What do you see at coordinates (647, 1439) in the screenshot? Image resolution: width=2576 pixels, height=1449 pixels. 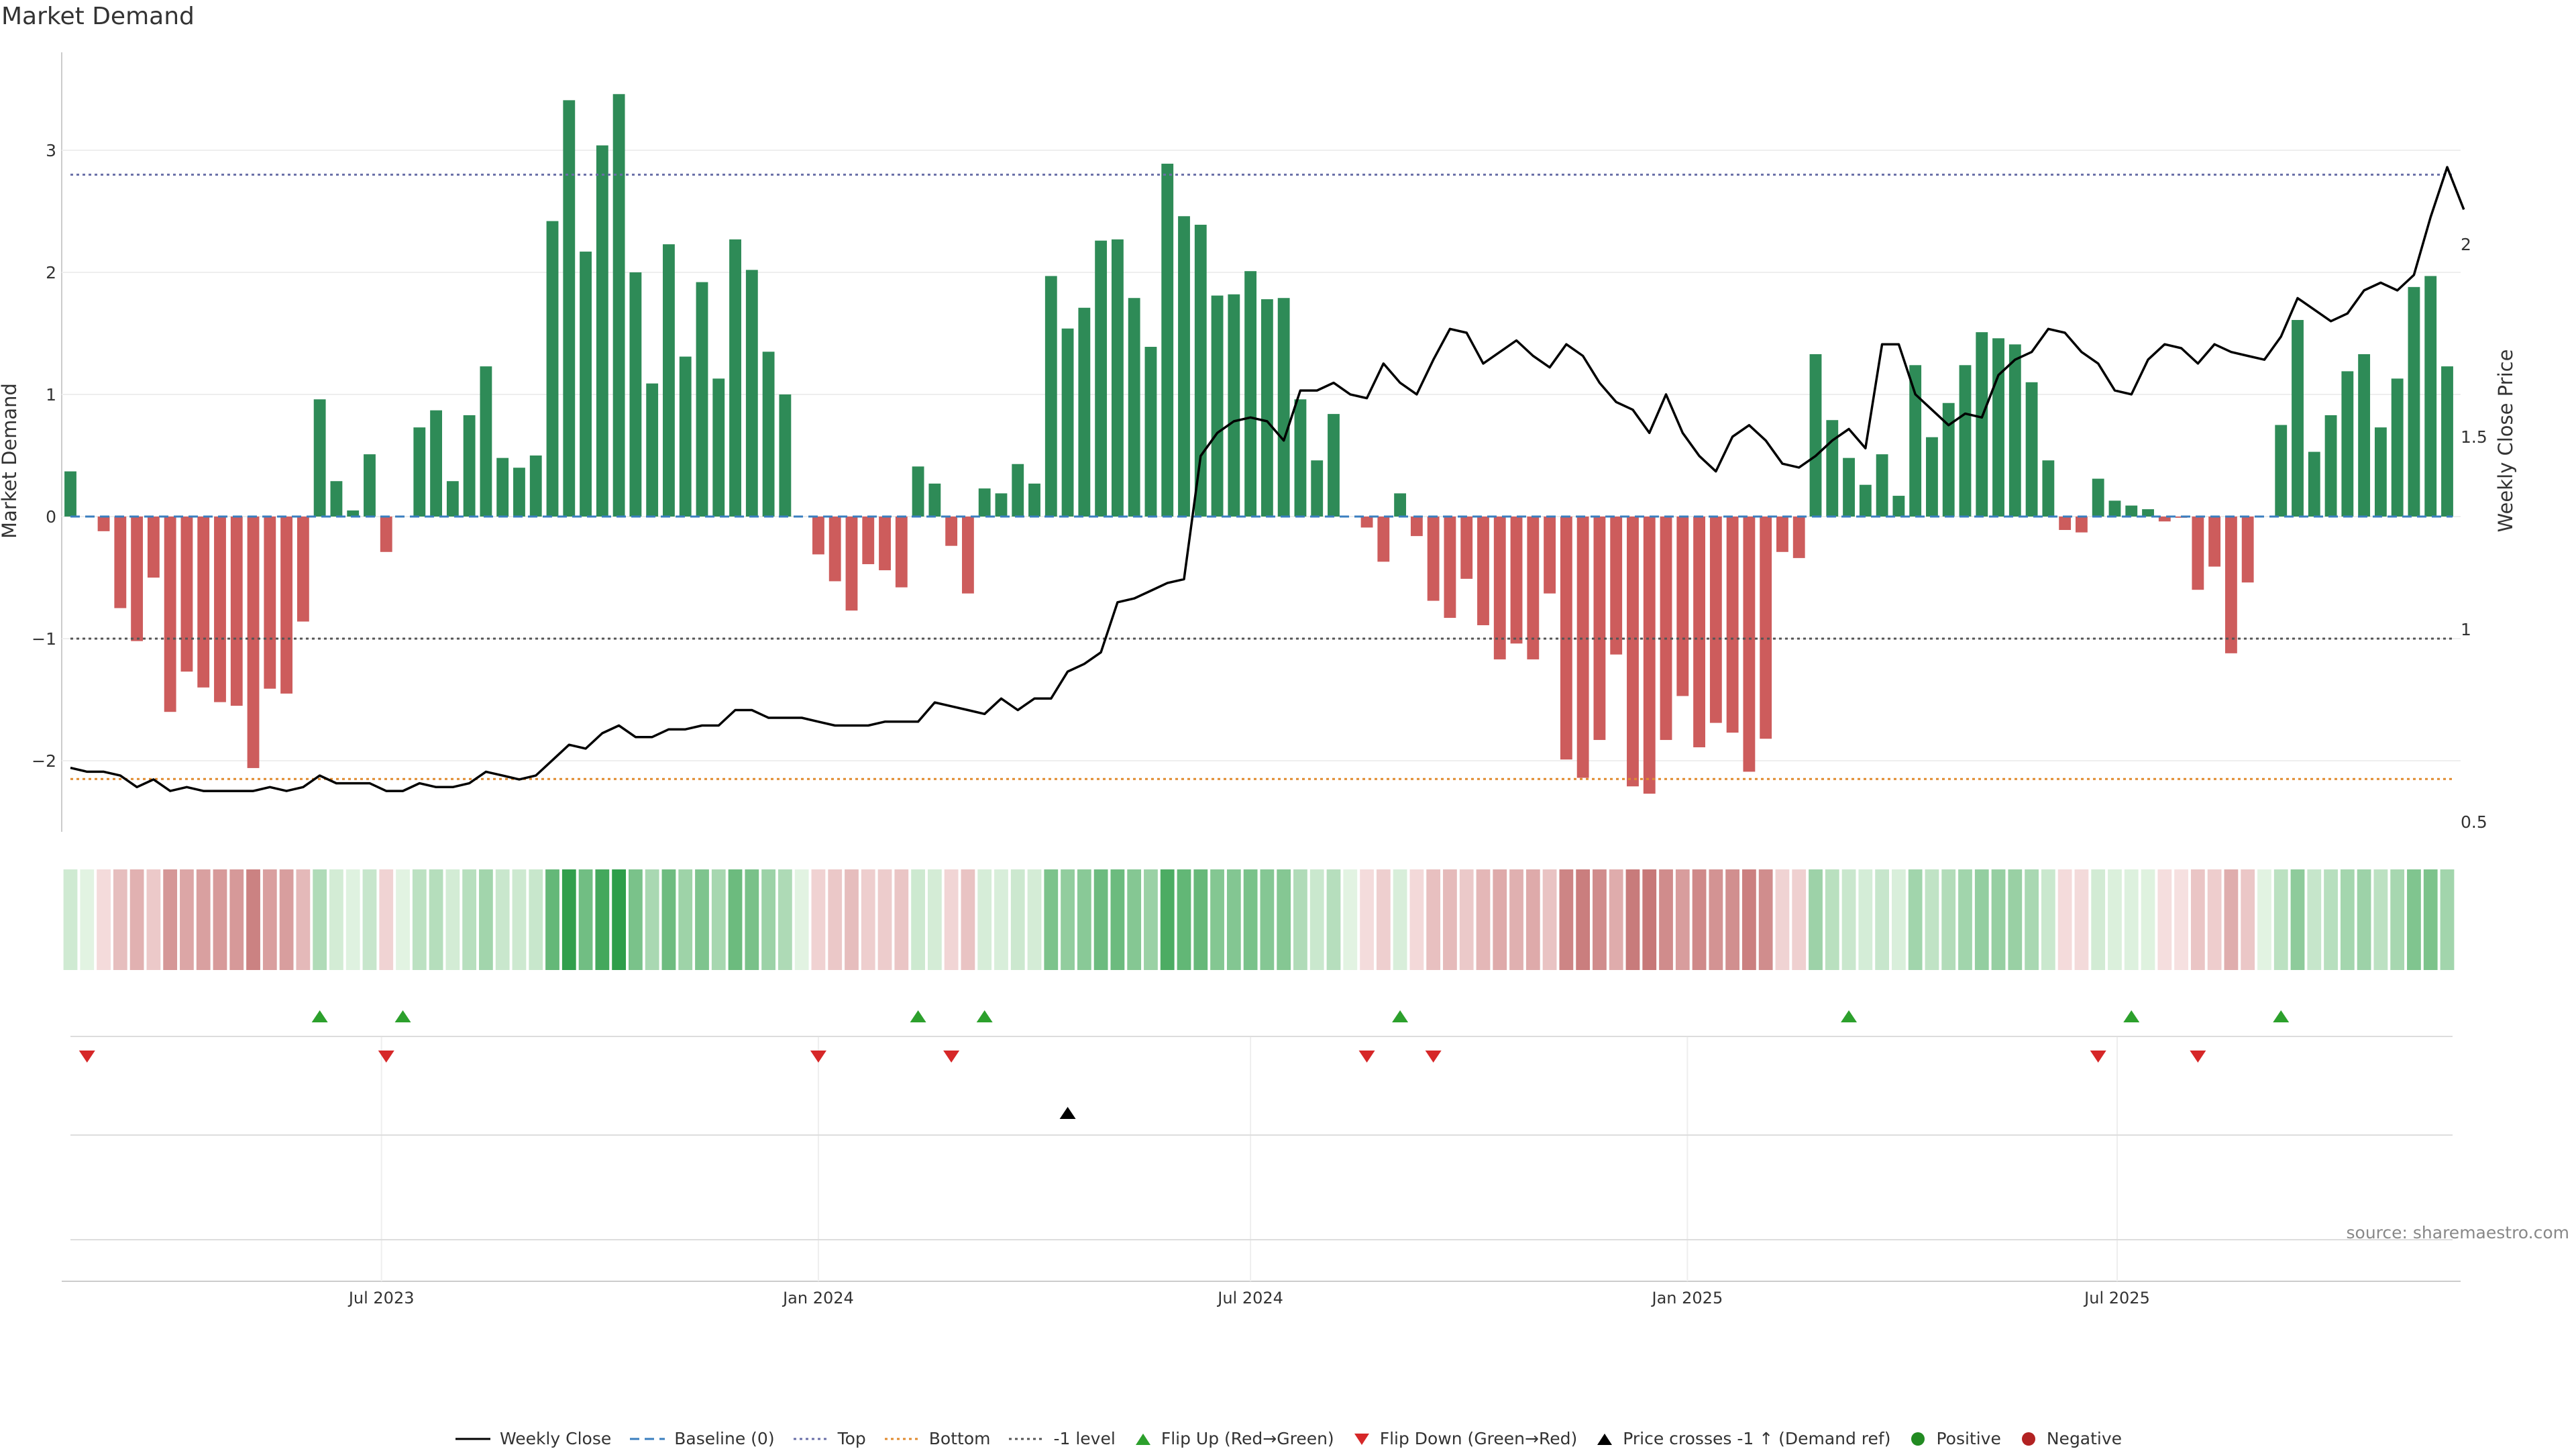 I see `dashed-line-icon` at bounding box center [647, 1439].